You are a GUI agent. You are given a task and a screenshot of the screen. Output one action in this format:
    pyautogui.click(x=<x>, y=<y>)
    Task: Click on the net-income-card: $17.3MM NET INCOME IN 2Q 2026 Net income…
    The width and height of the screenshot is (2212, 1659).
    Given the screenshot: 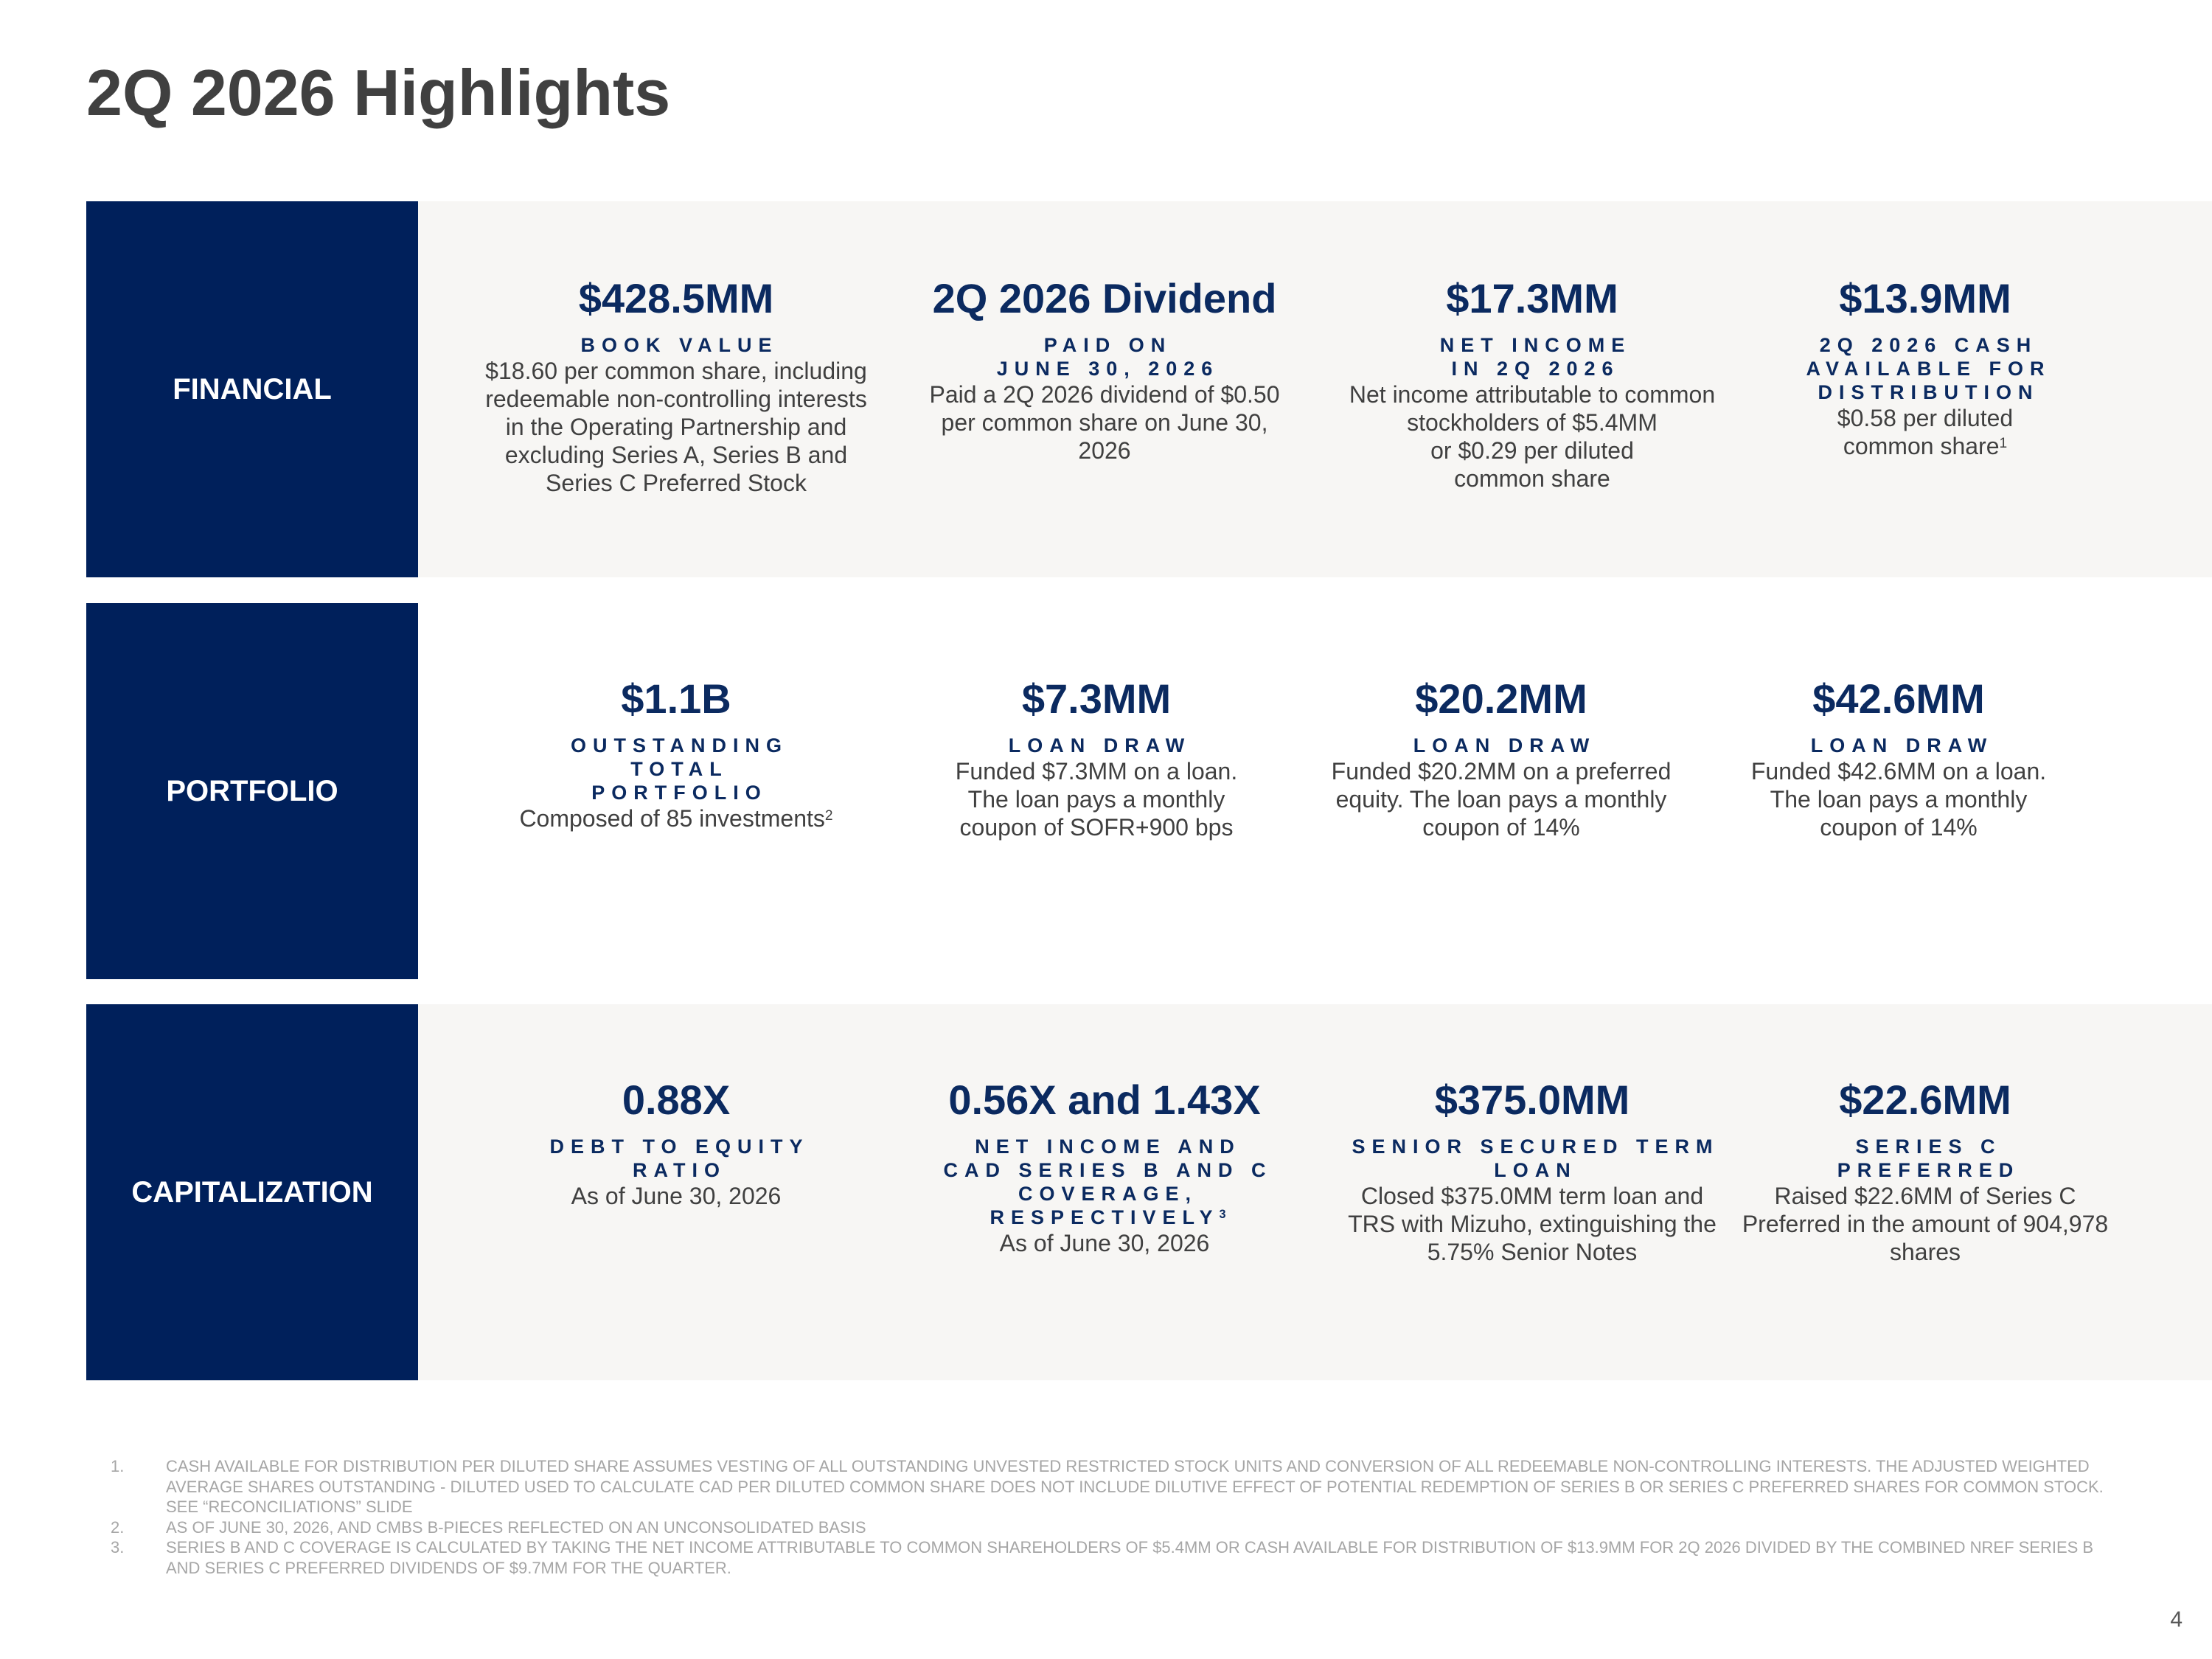 What is the action you would take?
    pyautogui.click(x=1532, y=383)
    